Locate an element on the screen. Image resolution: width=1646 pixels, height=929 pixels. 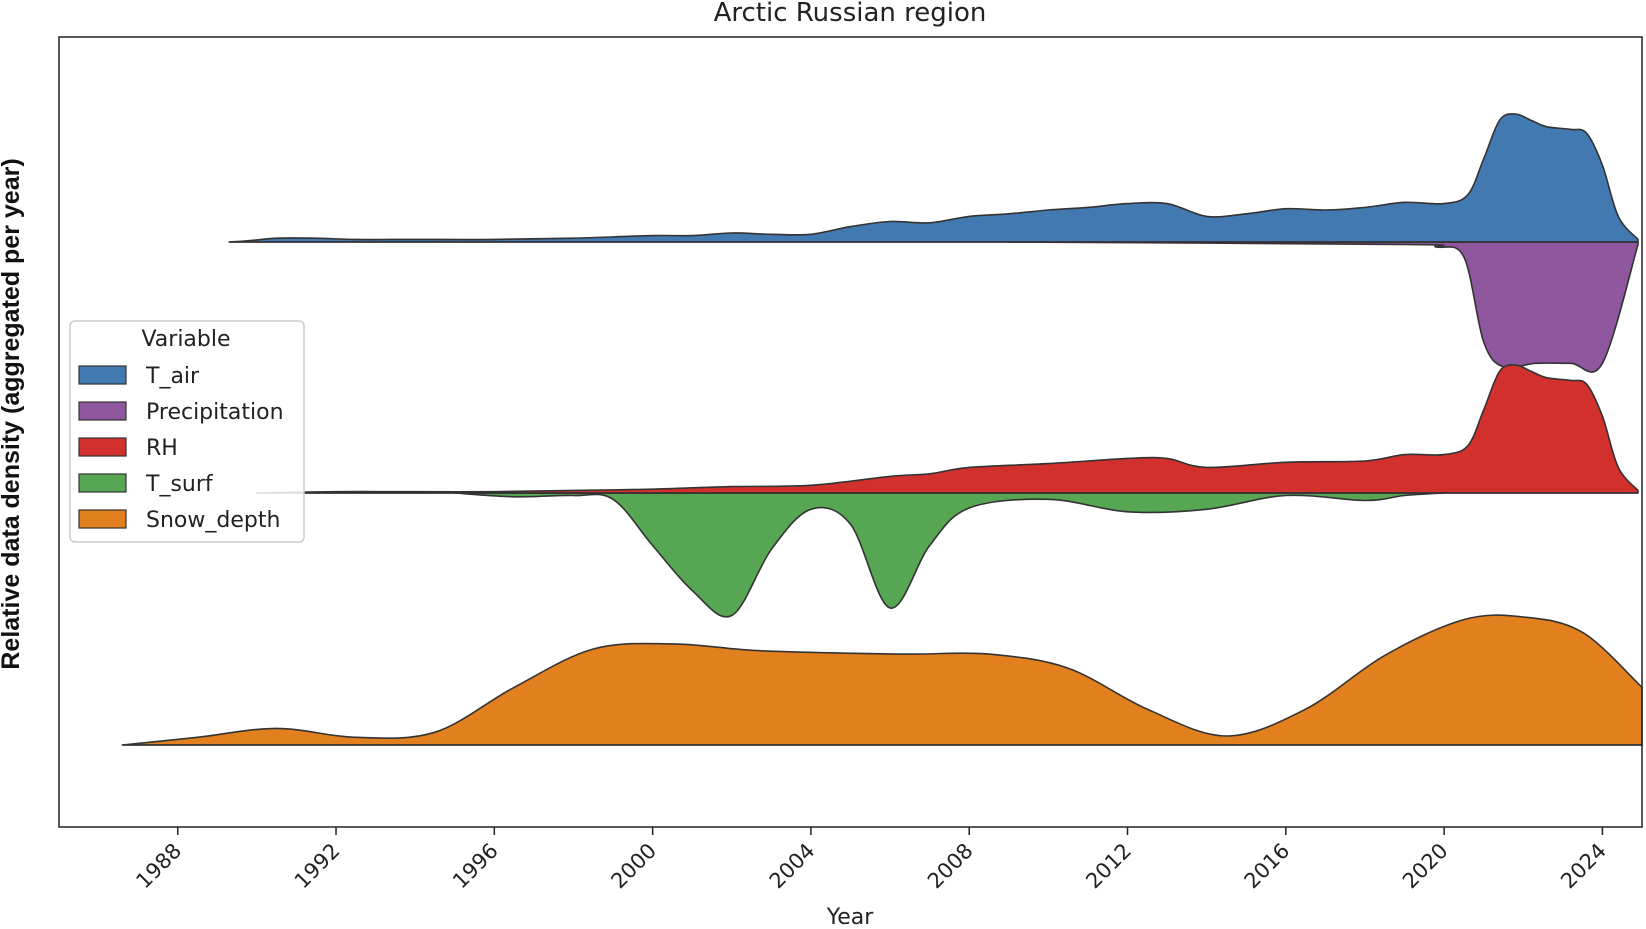
x-tick-label: 2004 is located at coordinates (792, 866).